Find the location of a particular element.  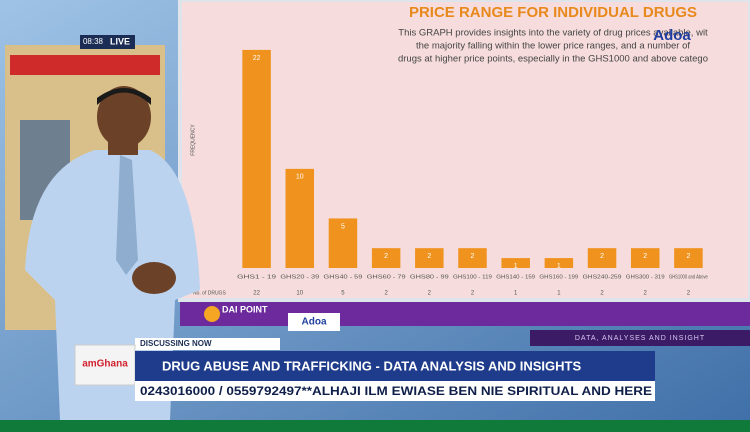

headline-bar is located at coordinates (395, 366).